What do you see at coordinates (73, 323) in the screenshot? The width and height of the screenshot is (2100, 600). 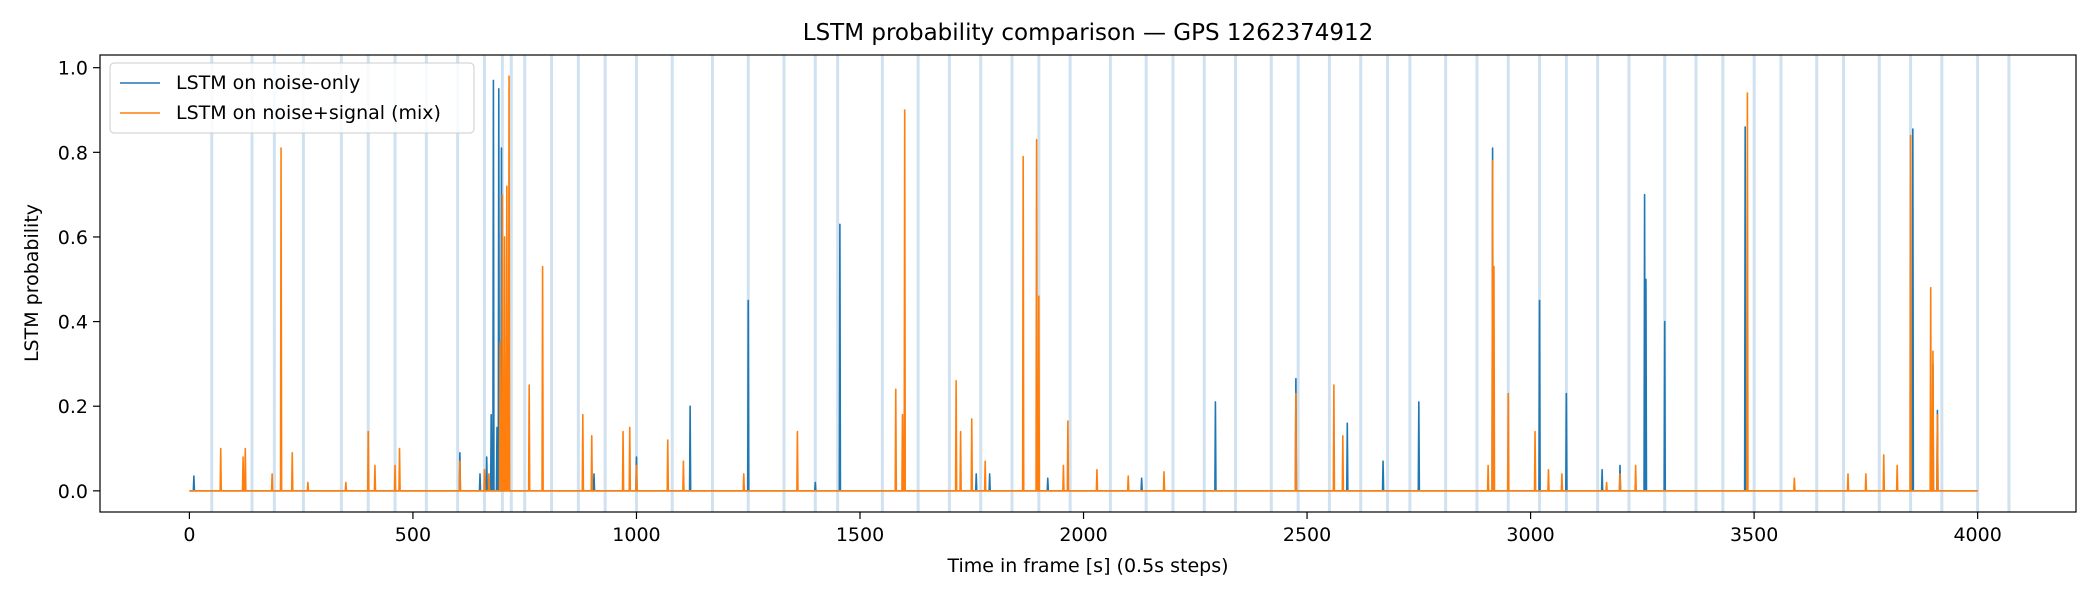 I see `y-tick-label-2: 0.4` at bounding box center [73, 323].